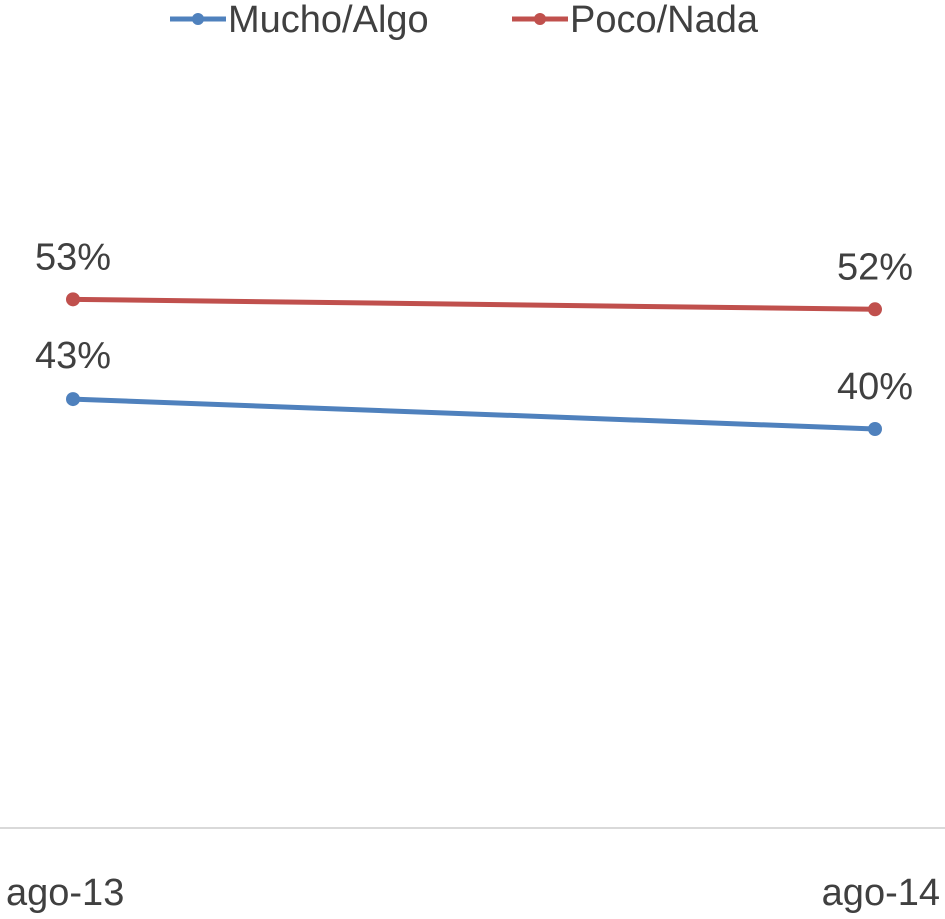  Describe the element at coordinates (881, 893) in the screenshot. I see `x-tick-label: ago-14` at that location.